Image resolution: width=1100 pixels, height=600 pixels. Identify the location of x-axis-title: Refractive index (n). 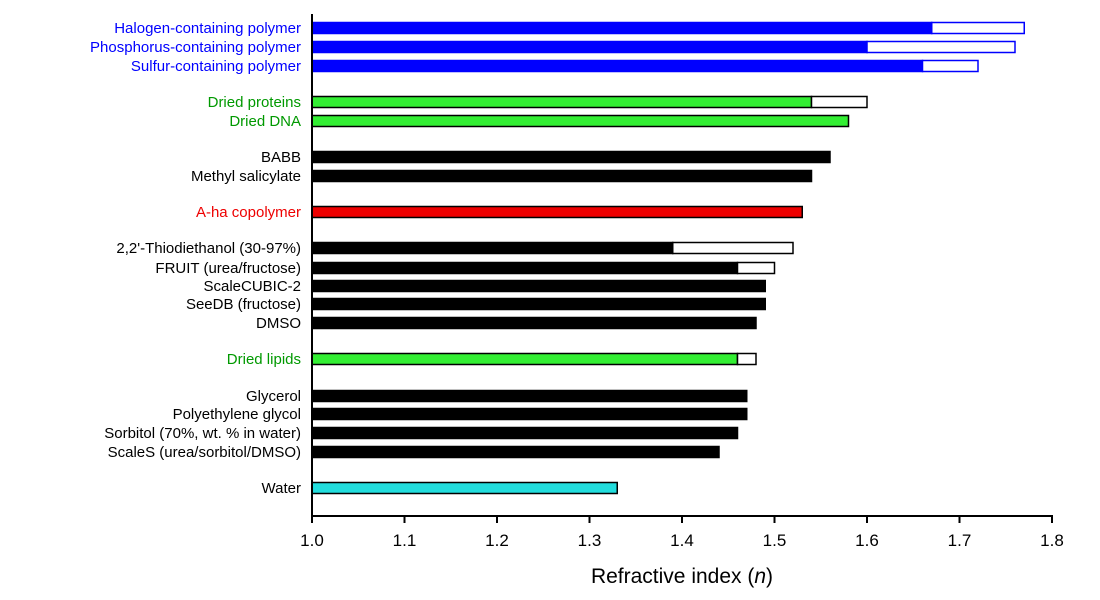
(682, 576).